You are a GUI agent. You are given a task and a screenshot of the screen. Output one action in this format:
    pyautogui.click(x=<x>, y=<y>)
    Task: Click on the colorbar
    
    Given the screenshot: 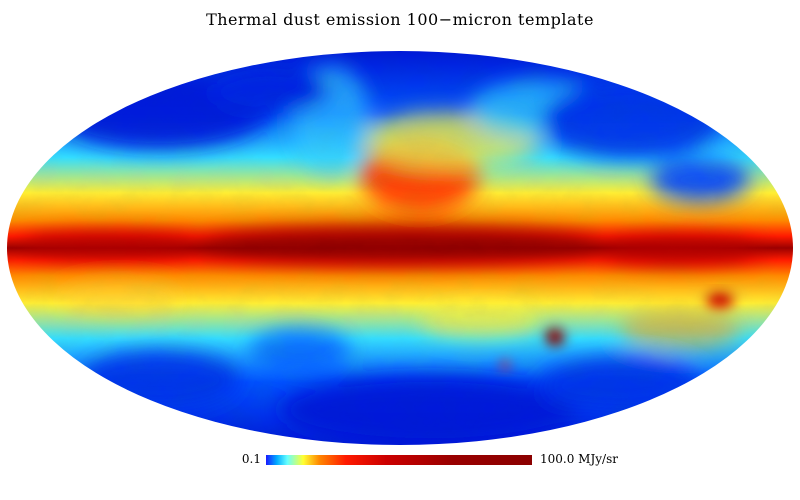 What is the action you would take?
    pyautogui.click(x=399, y=460)
    